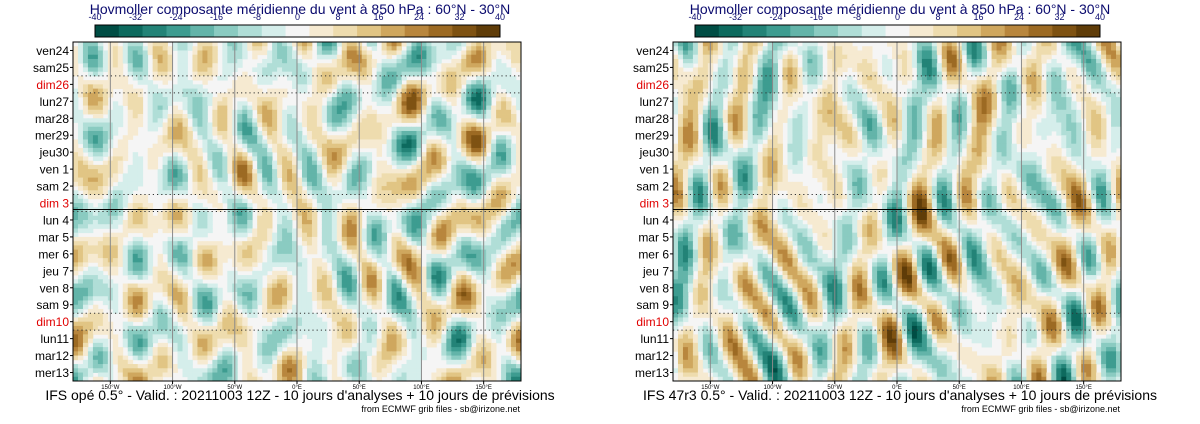 The height and width of the screenshot is (424, 1200). What do you see at coordinates (175, 17) in the screenshot?
I see `colorbar-tick-label: -24` at bounding box center [175, 17].